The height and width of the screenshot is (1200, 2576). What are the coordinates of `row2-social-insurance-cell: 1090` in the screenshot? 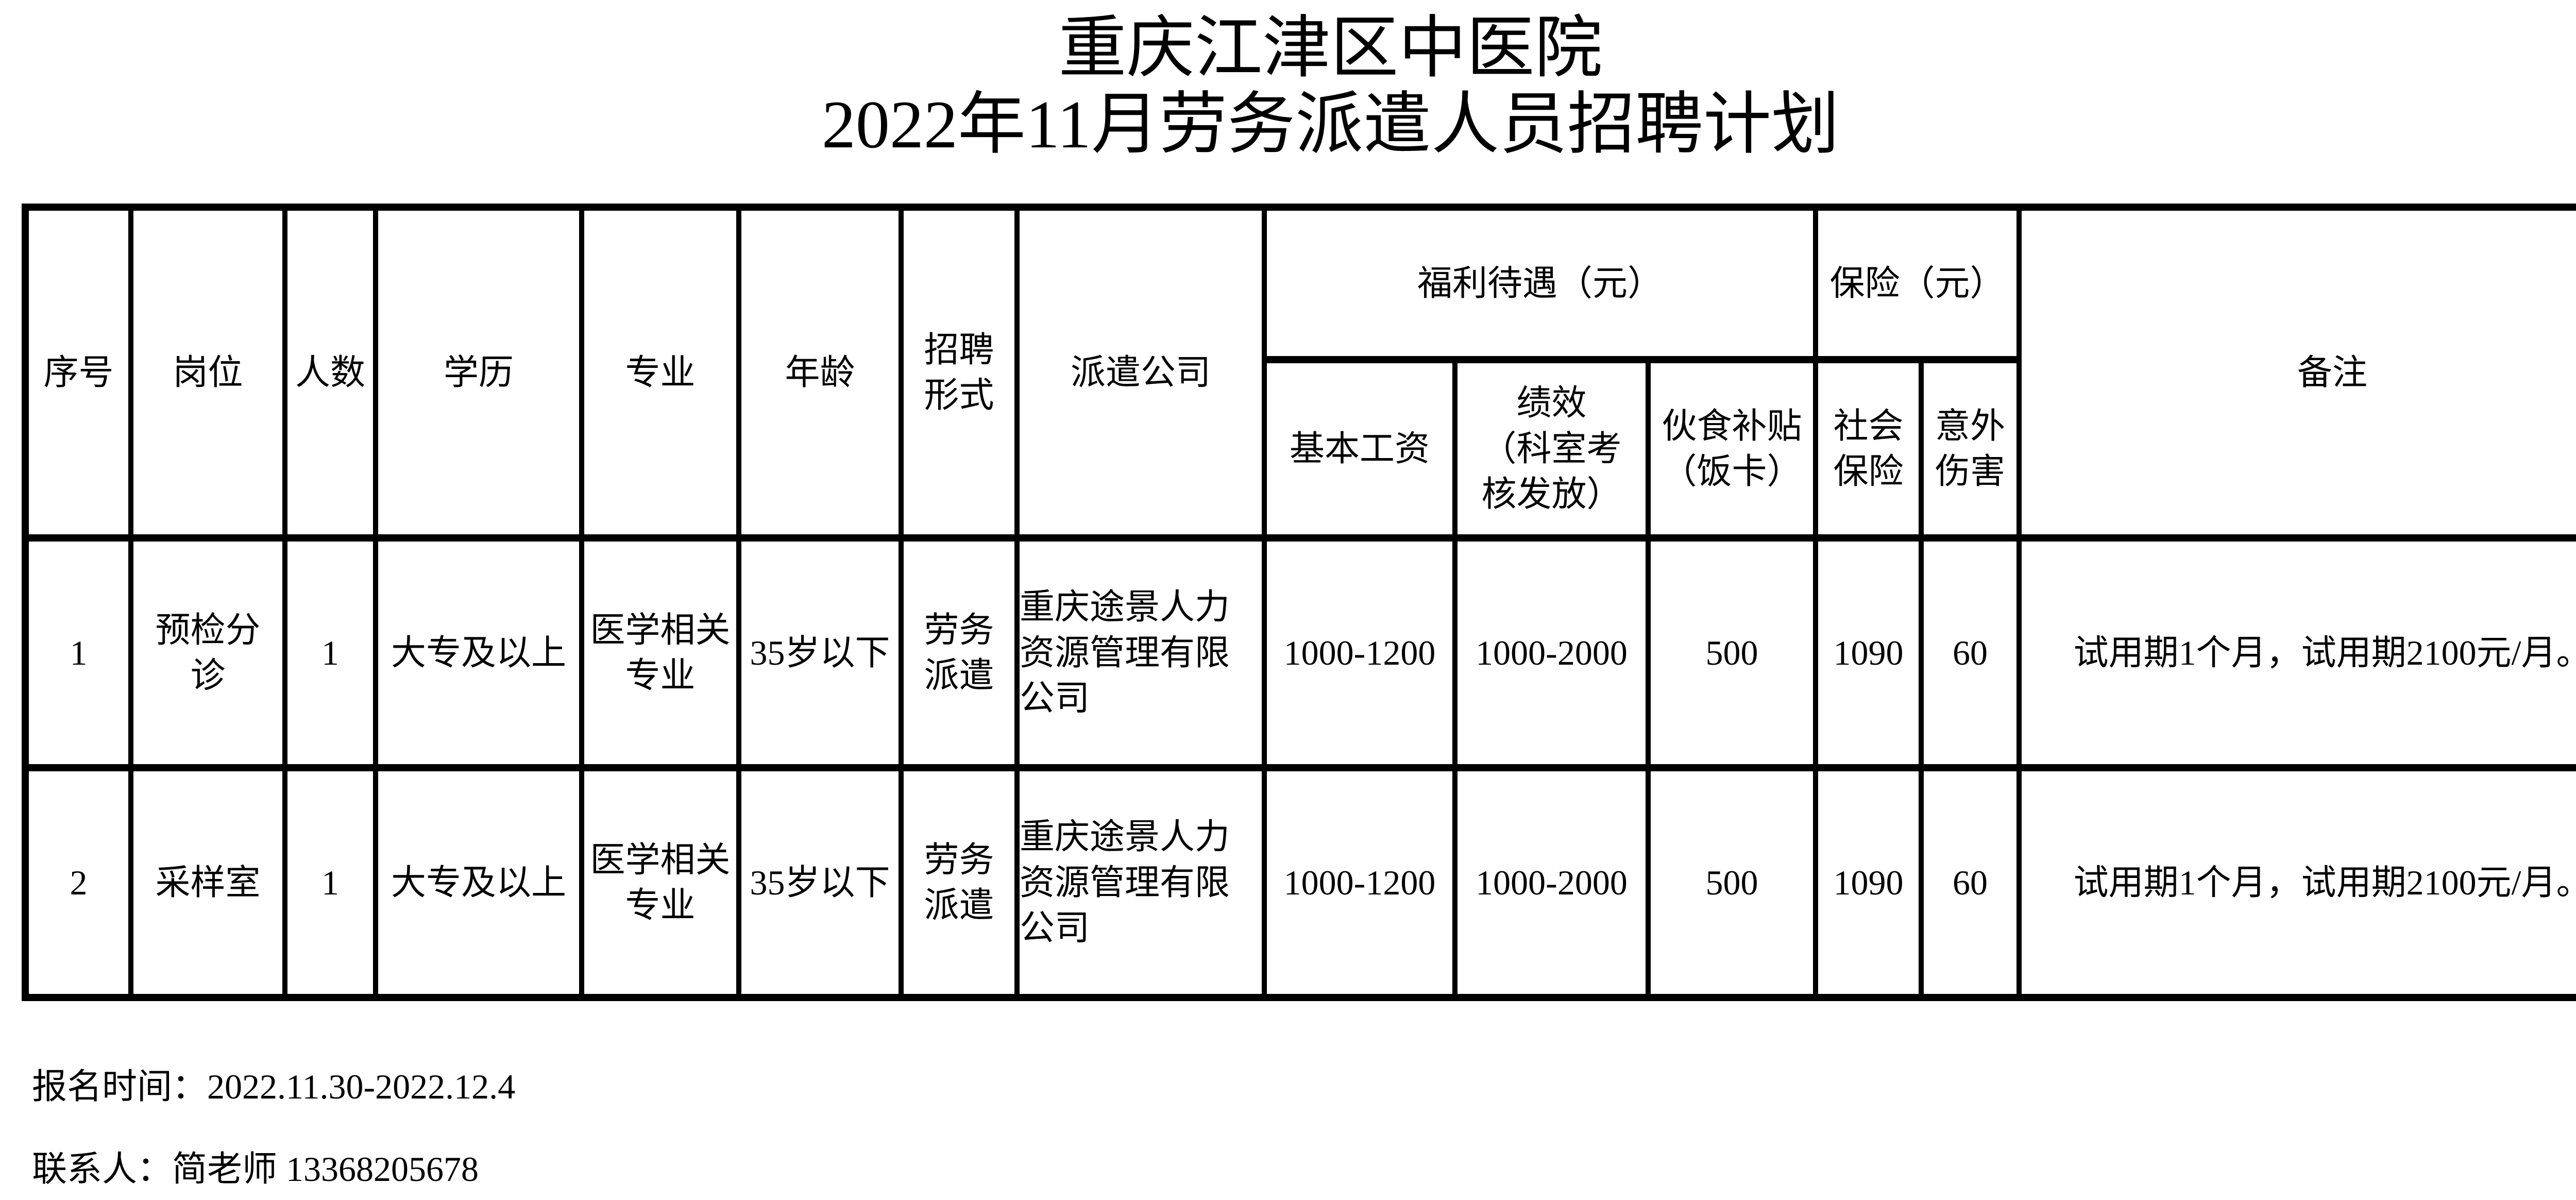 It's located at (1868, 883).